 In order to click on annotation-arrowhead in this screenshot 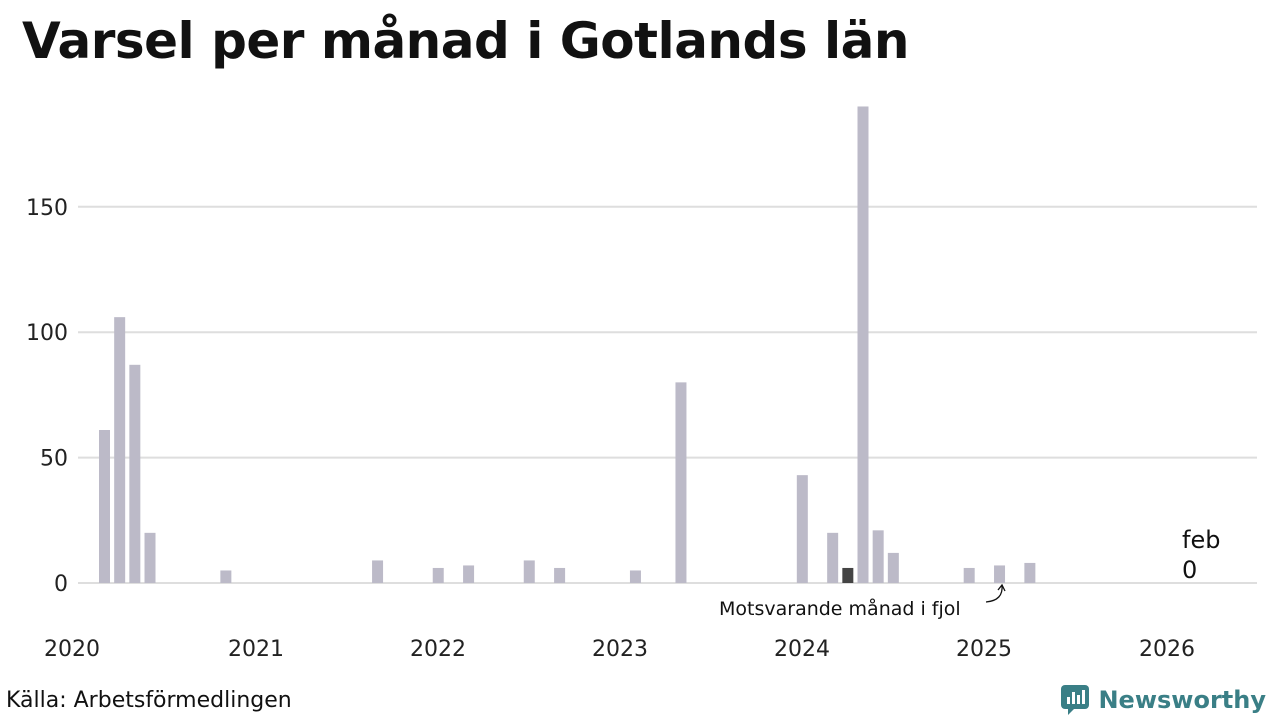, I will do `click(1001, 587)`.